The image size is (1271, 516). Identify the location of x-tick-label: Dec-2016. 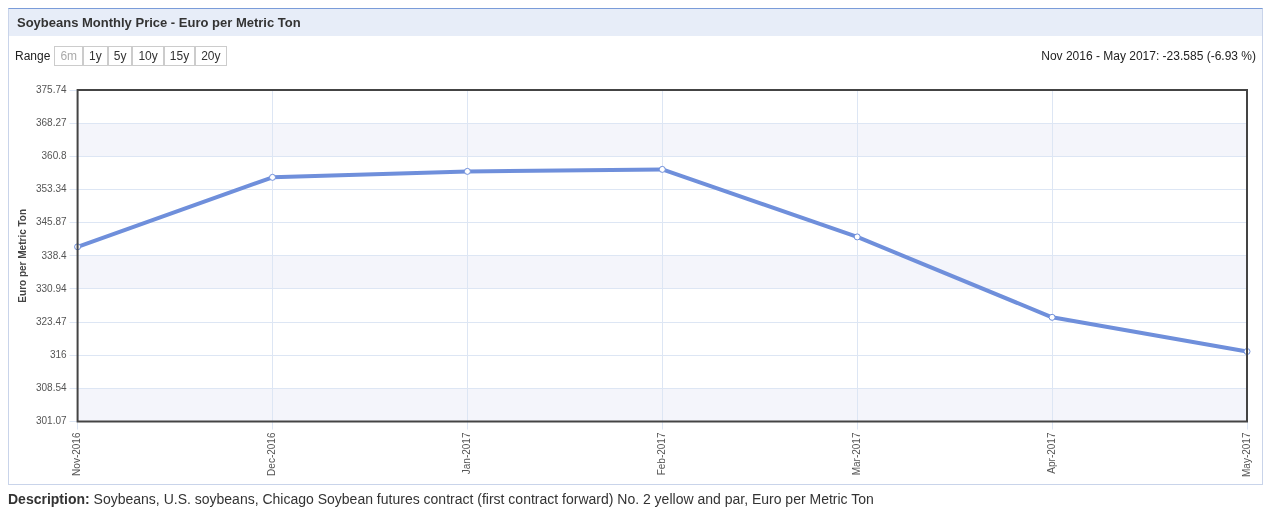
(272, 454).